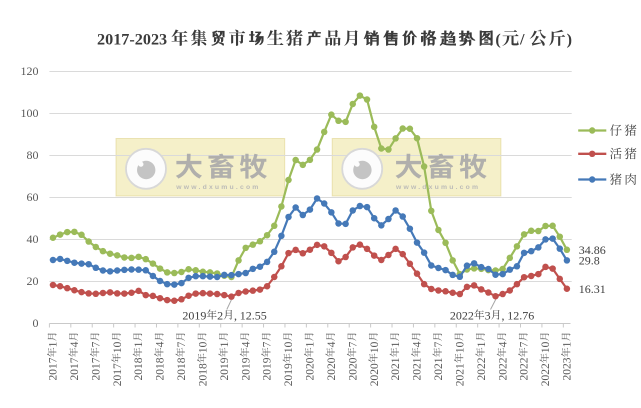 This screenshot has height=408, width=641. I want to click on svg-text: 80, so click(33, 155).